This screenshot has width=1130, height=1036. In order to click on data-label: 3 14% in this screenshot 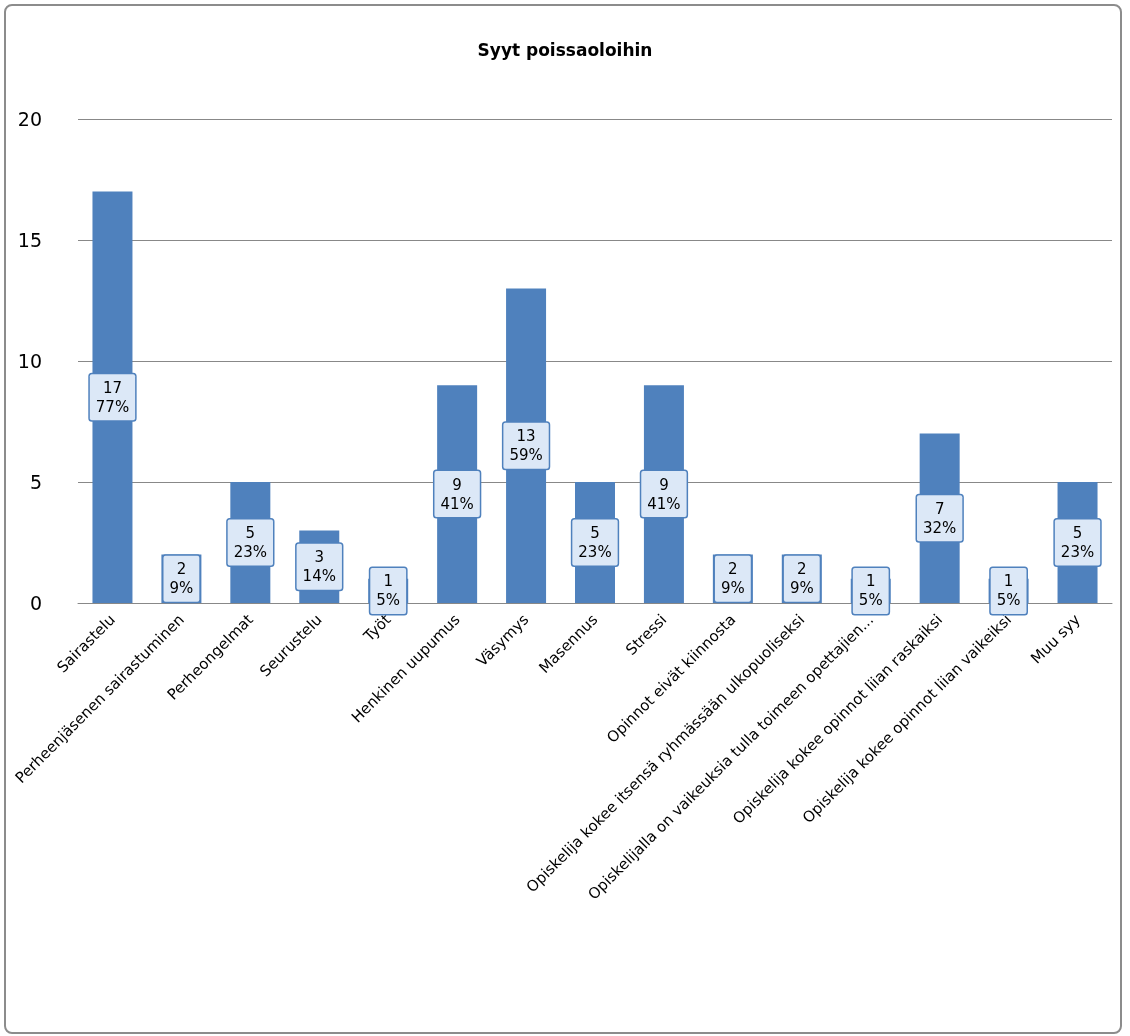, I will do `click(319, 567)`.